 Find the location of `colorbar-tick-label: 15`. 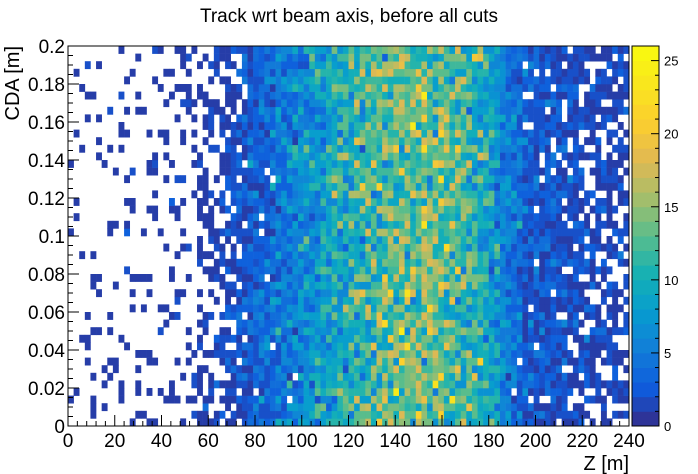

colorbar-tick-label: 15 is located at coordinates (671, 207).